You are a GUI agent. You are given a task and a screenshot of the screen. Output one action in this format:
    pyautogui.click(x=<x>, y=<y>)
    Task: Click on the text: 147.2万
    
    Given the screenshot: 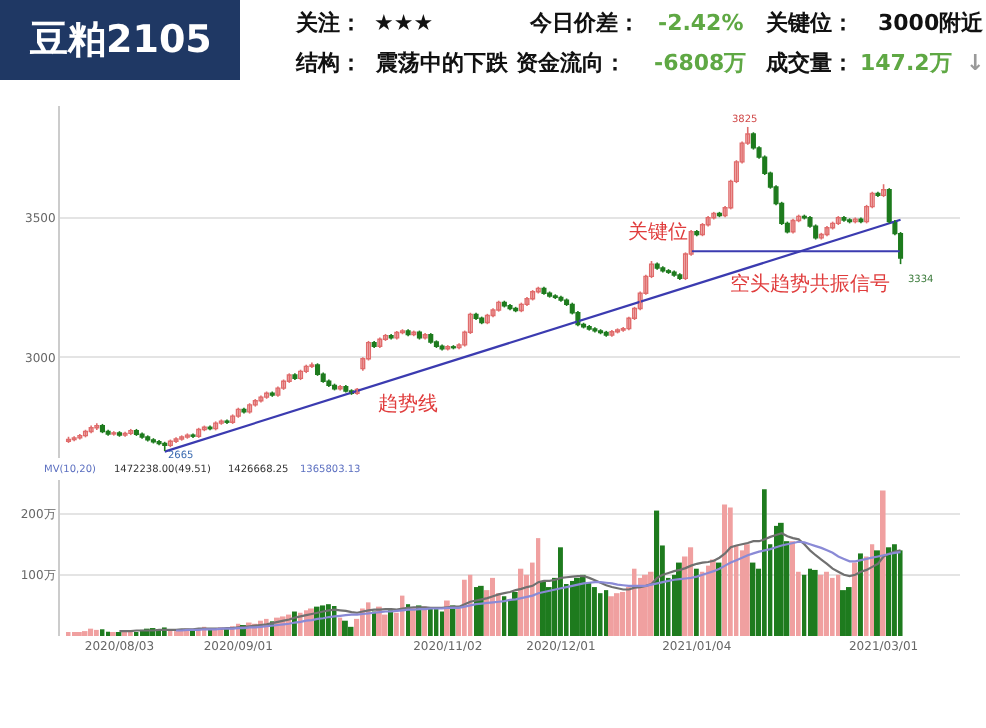 What is the action you would take?
    pyautogui.click(x=906, y=63)
    